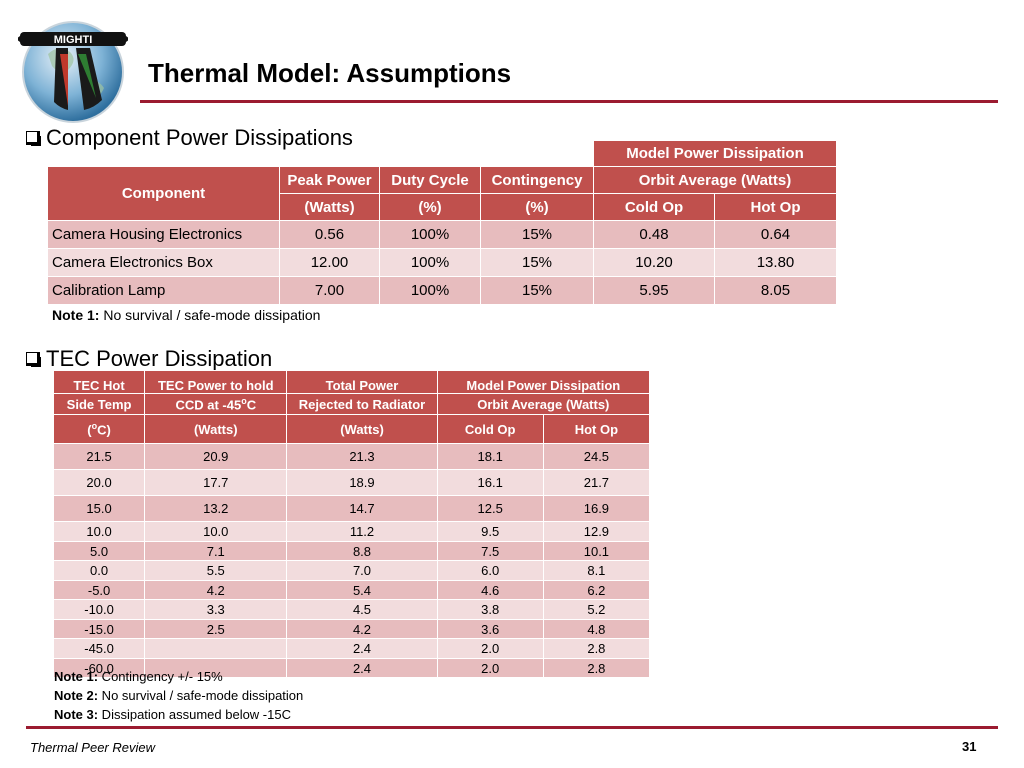 The width and height of the screenshot is (1024, 768). Describe the element at coordinates (430, 207) in the screenshot. I see `header-duty-cycle-unit: (%)` at that location.